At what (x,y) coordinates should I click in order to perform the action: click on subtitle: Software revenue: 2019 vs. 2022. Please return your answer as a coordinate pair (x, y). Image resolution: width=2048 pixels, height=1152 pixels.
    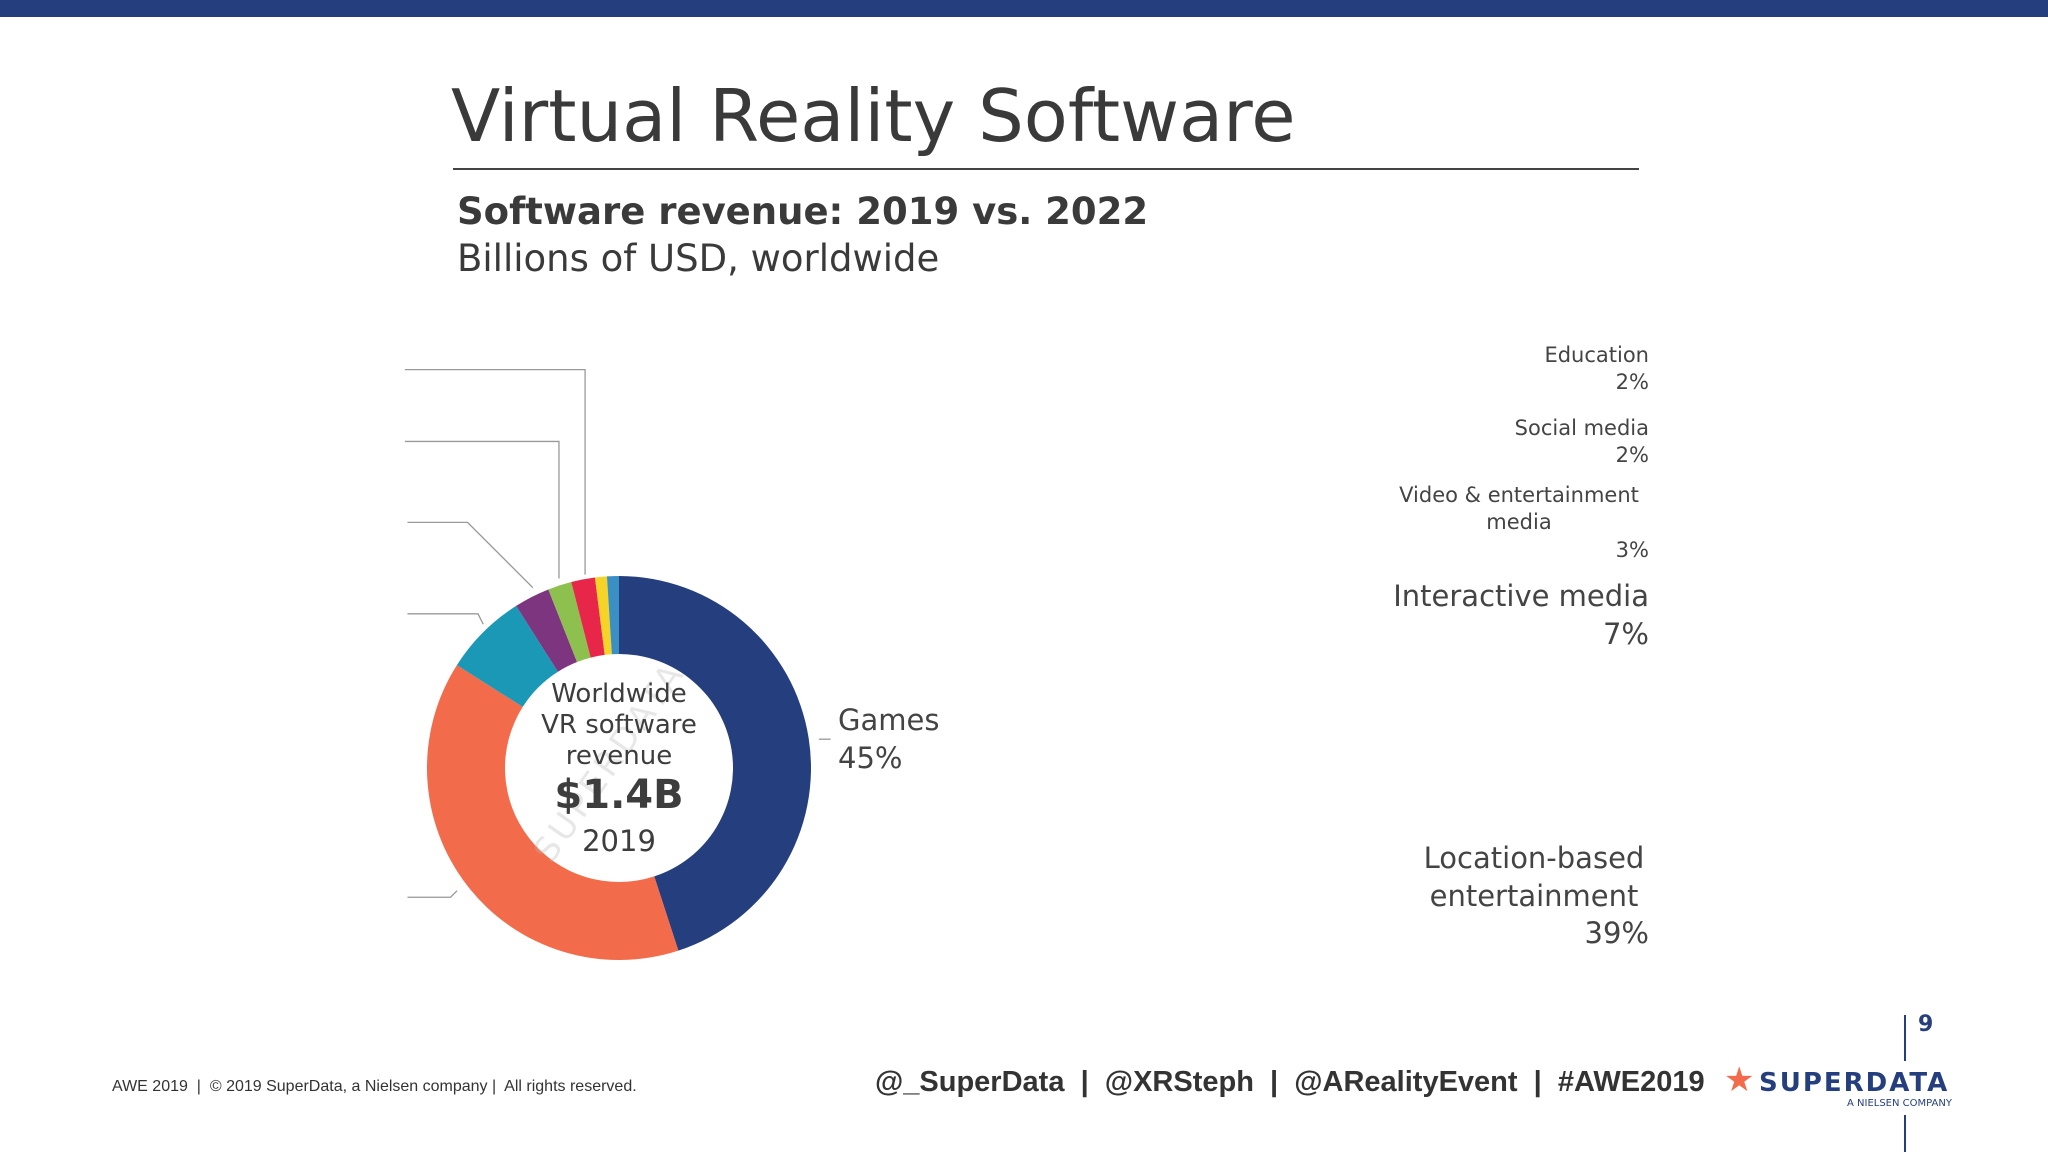
    Looking at the image, I should click on (803, 211).